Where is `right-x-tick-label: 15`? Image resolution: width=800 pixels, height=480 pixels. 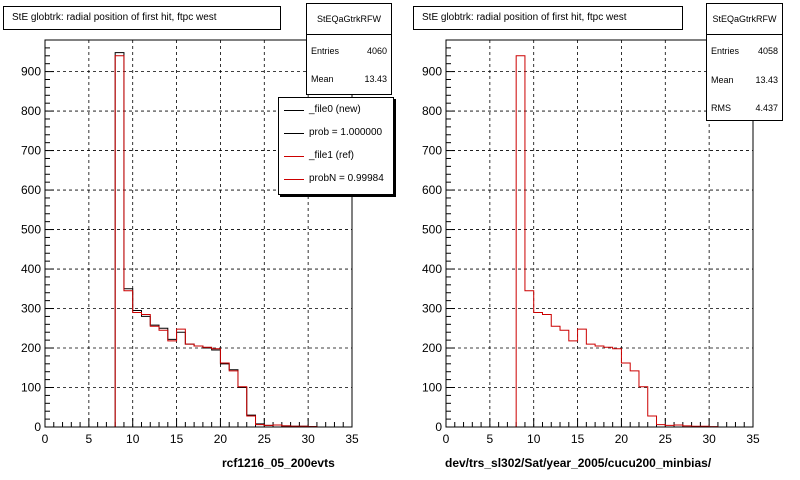 right-x-tick-label: 15 is located at coordinates (578, 439).